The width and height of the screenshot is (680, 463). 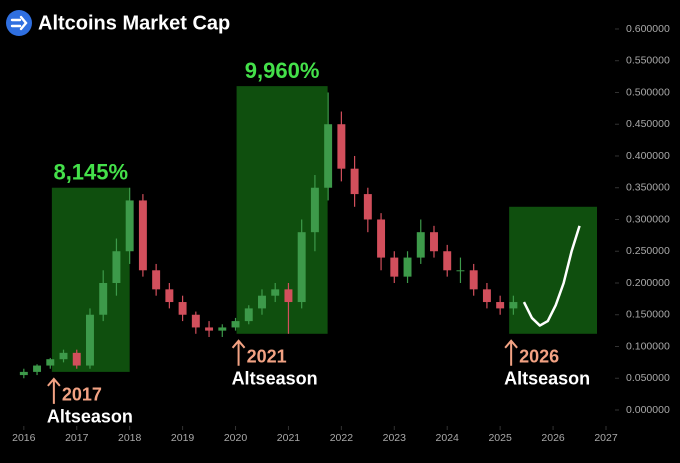 What do you see at coordinates (282, 70) in the screenshot?
I see `gain-label: 9,960%` at bounding box center [282, 70].